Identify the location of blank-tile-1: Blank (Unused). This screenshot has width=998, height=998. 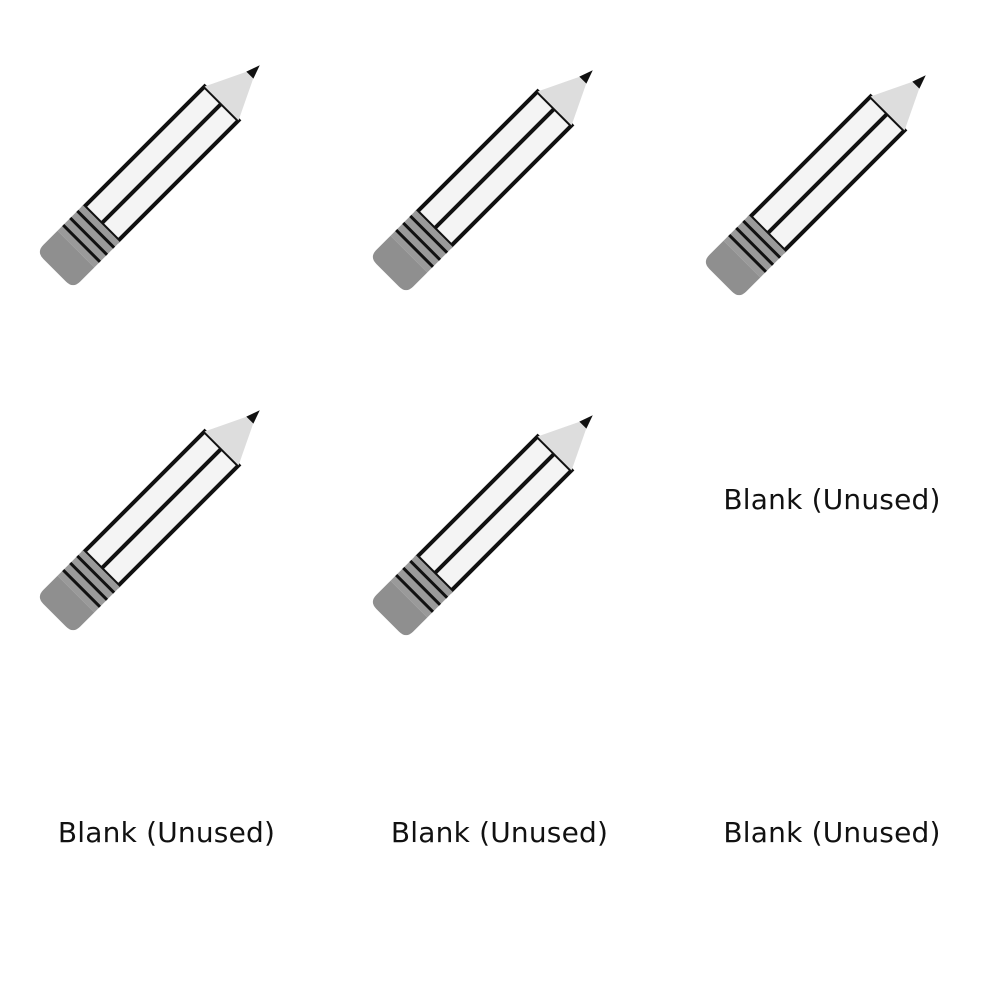
(832, 499).